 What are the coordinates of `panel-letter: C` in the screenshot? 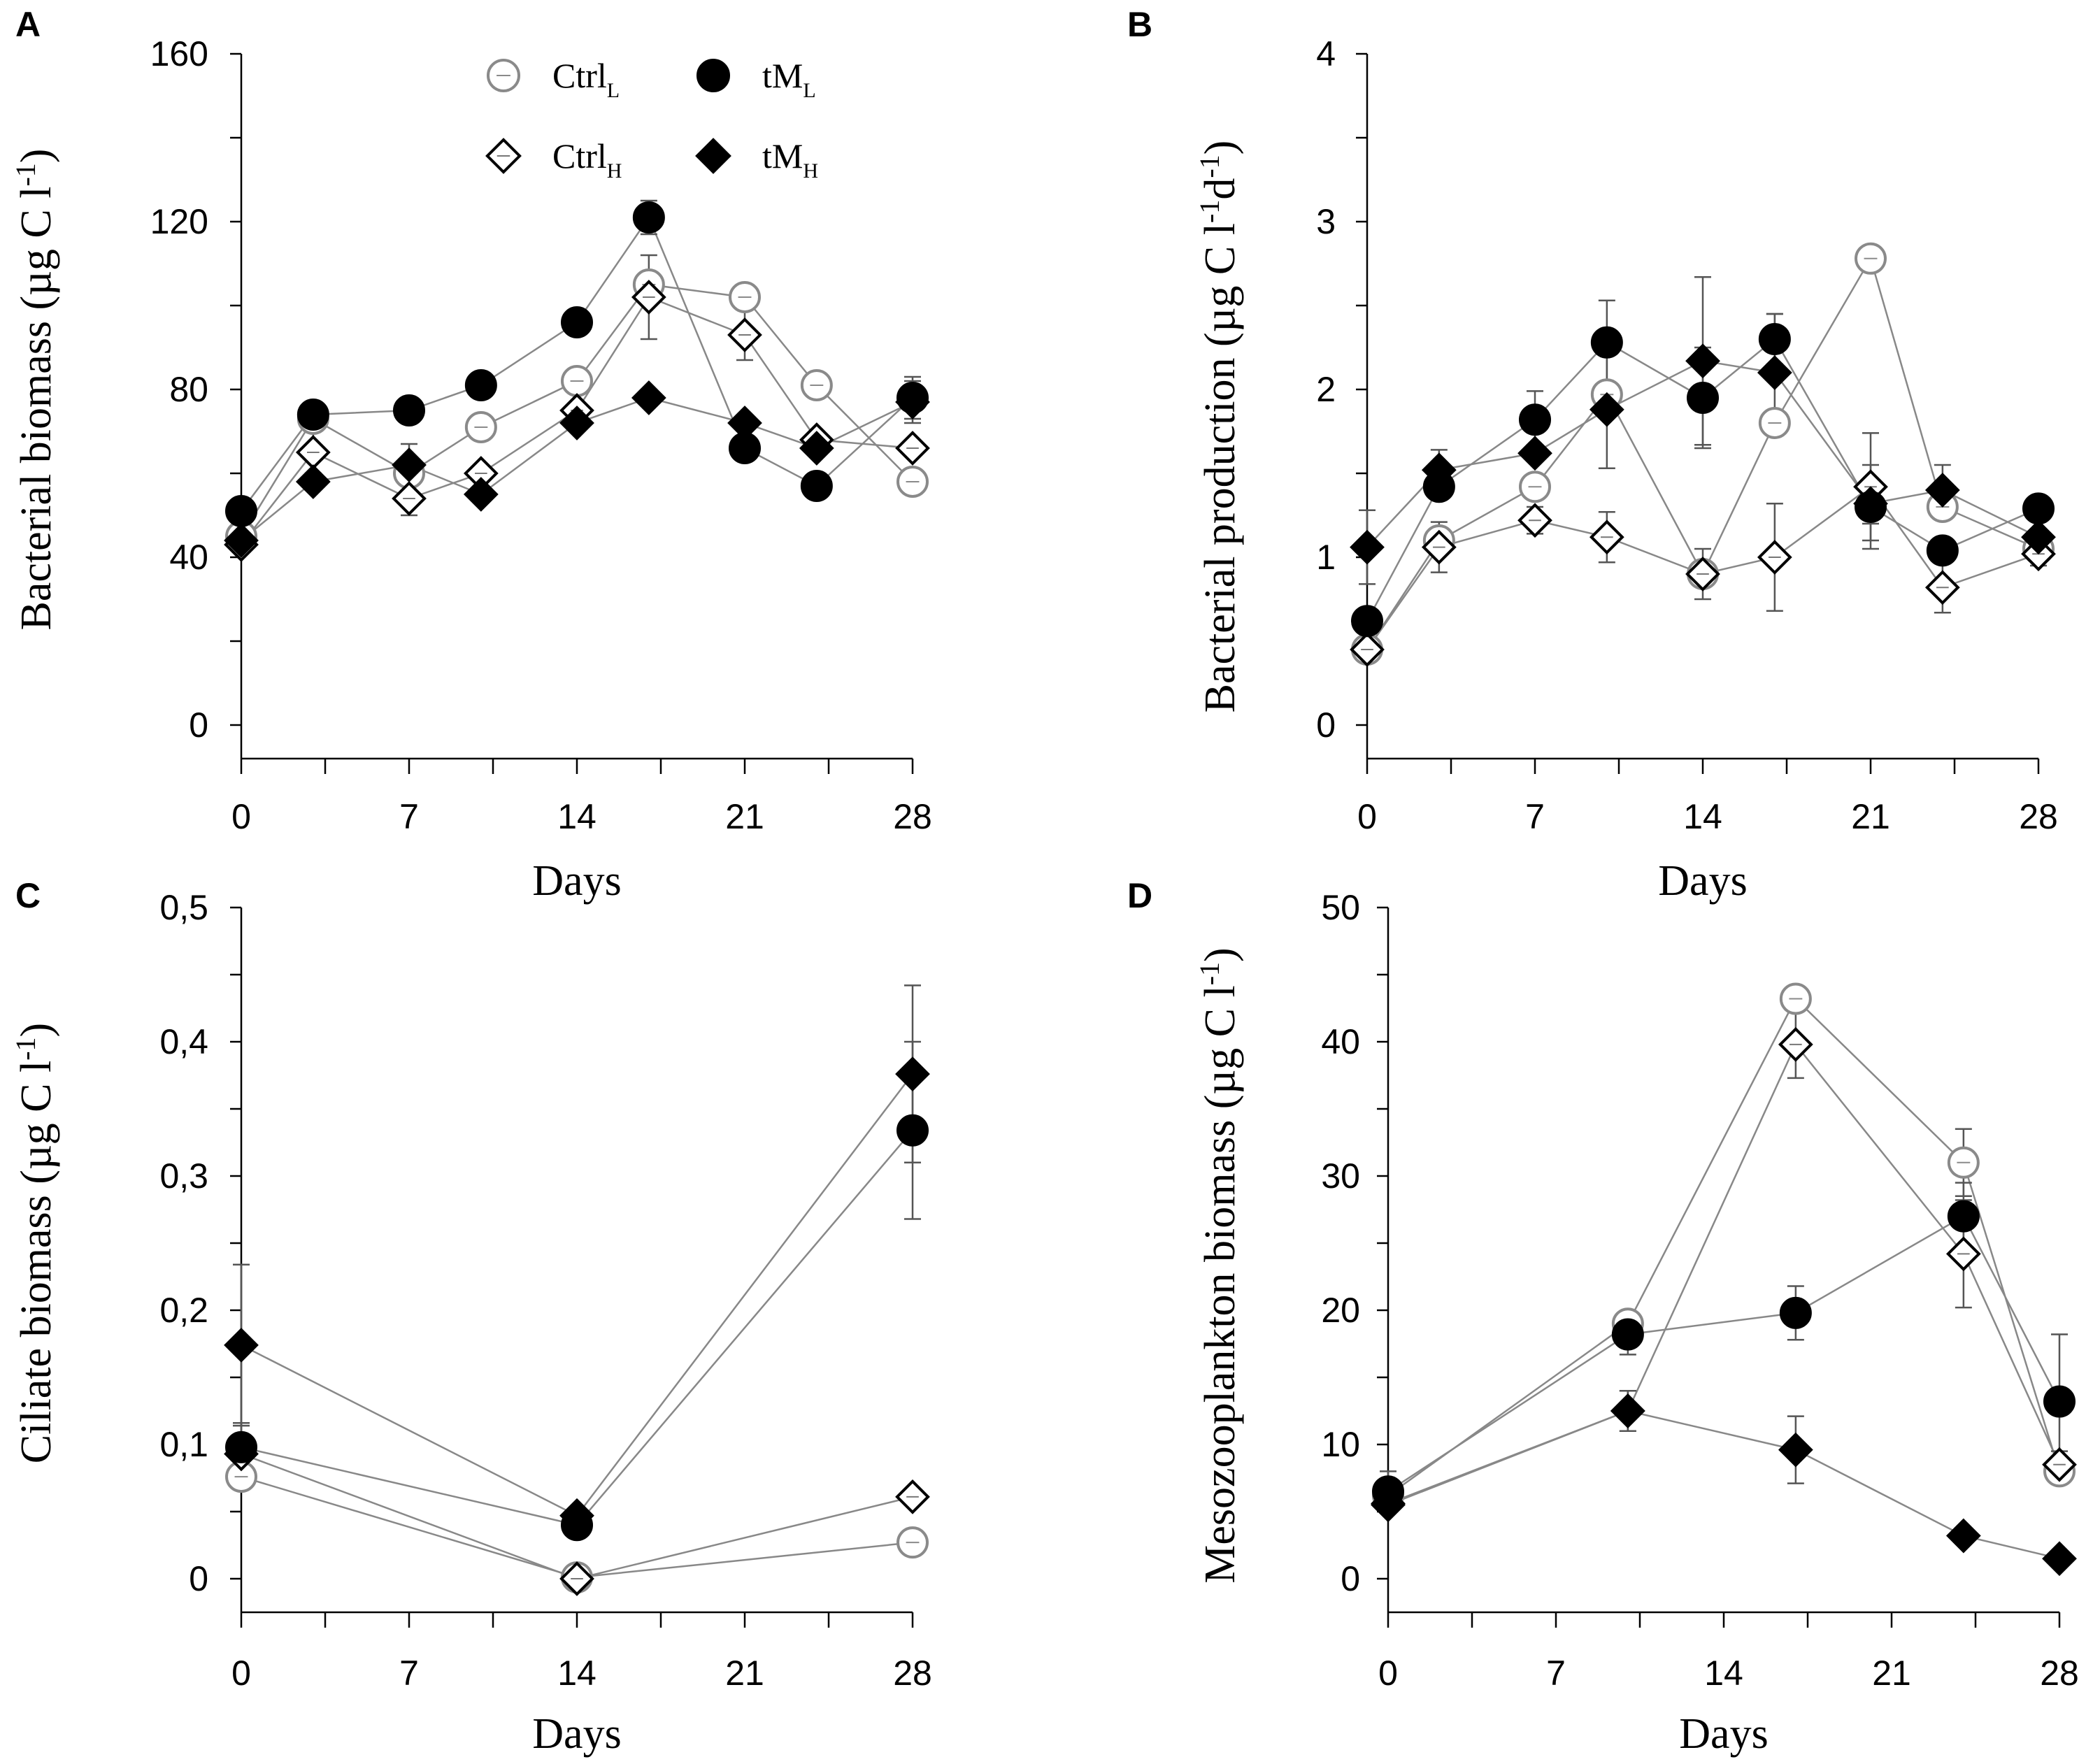 It's located at (28, 896).